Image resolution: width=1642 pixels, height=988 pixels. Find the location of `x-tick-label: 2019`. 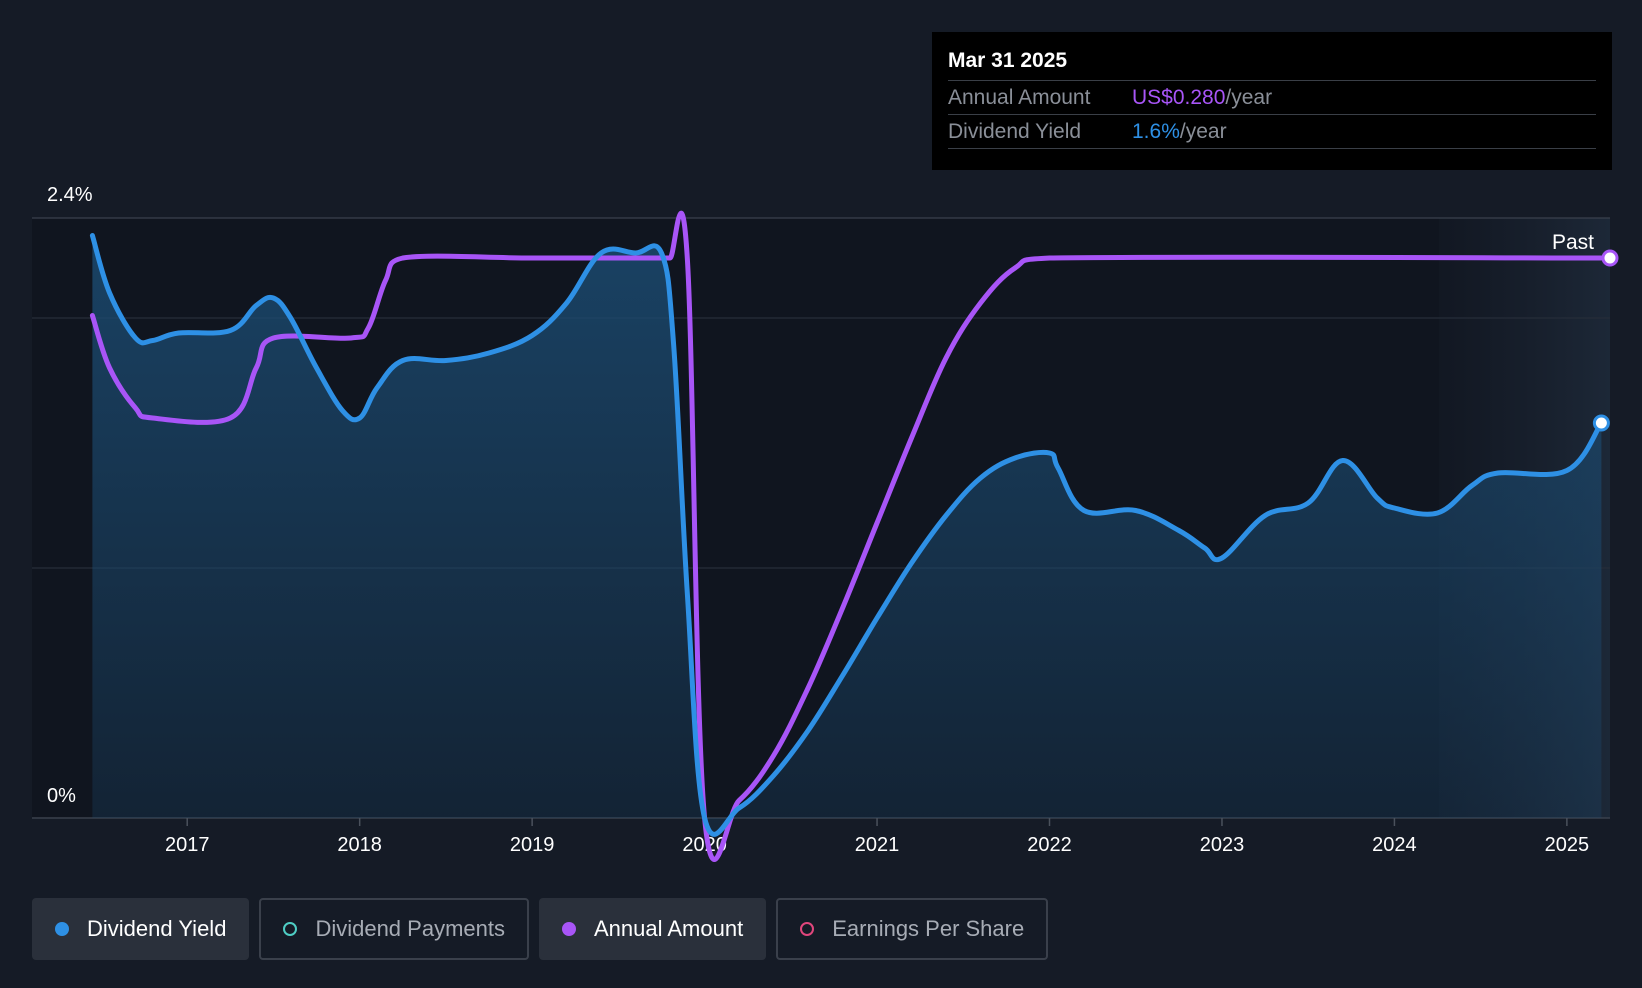

x-tick-label: 2019 is located at coordinates (532, 845).